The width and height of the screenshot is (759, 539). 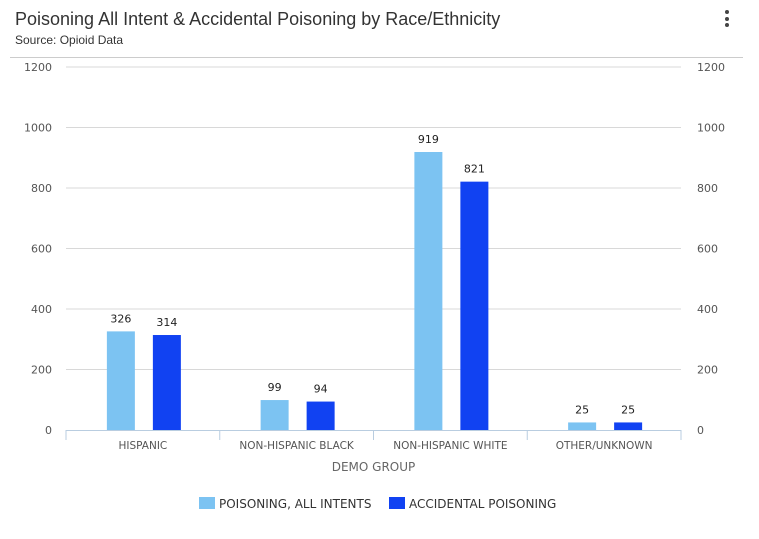 What do you see at coordinates (48, 430) in the screenshot?
I see `y-tick-label-left: 0` at bounding box center [48, 430].